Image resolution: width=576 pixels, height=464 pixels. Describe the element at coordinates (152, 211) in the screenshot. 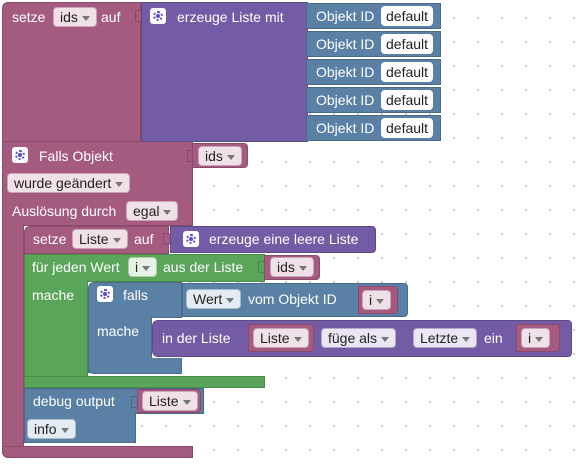

I see `trigger-dropdown: egal` at that location.